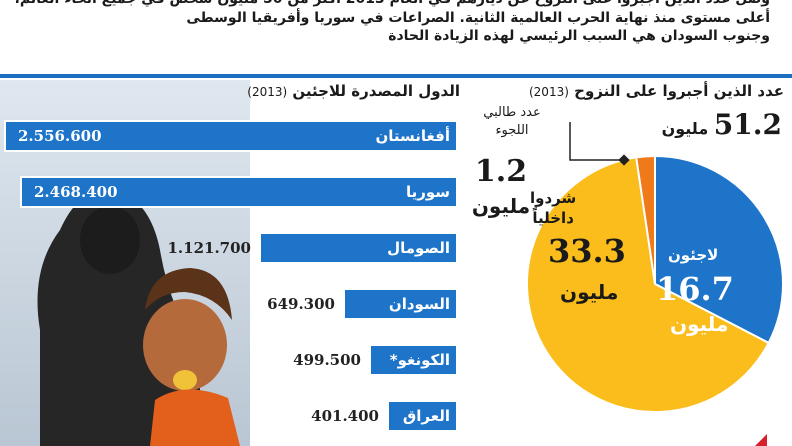 The width and height of the screenshot is (792, 446). What do you see at coordinates (418, 248) in the screenshot?
I see `bar-label-2: الصومال` at bounding box center [418, 248].